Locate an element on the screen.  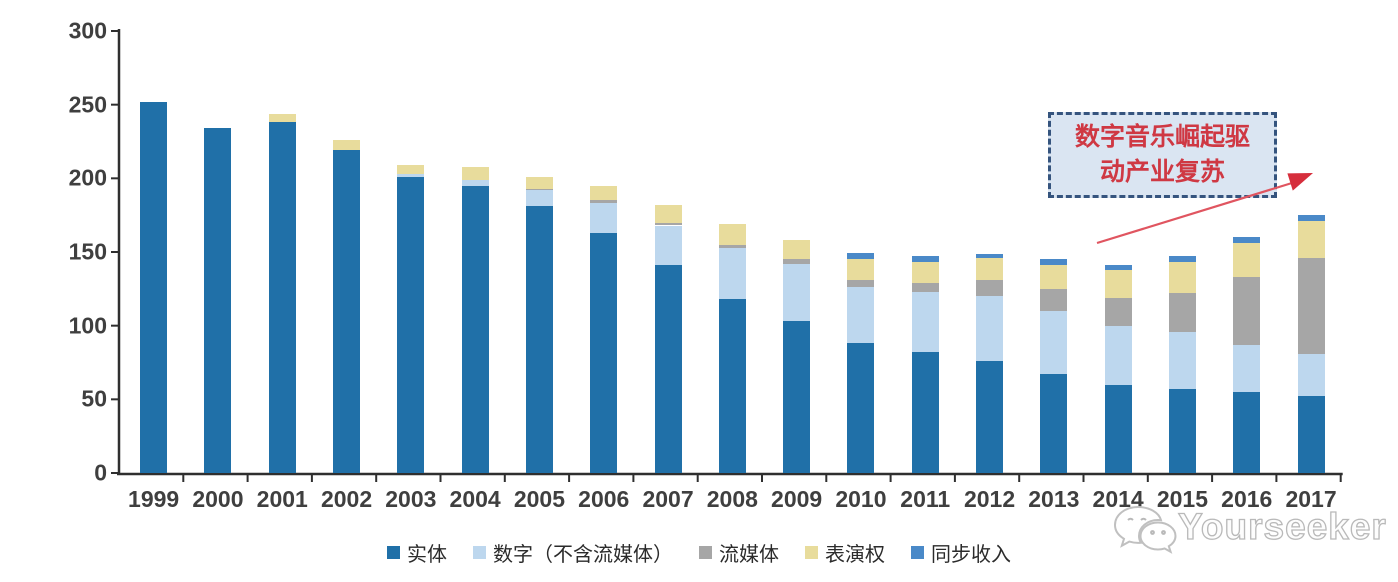
x-axis-tick-label: 2012 is located at coordinates (989, 499).